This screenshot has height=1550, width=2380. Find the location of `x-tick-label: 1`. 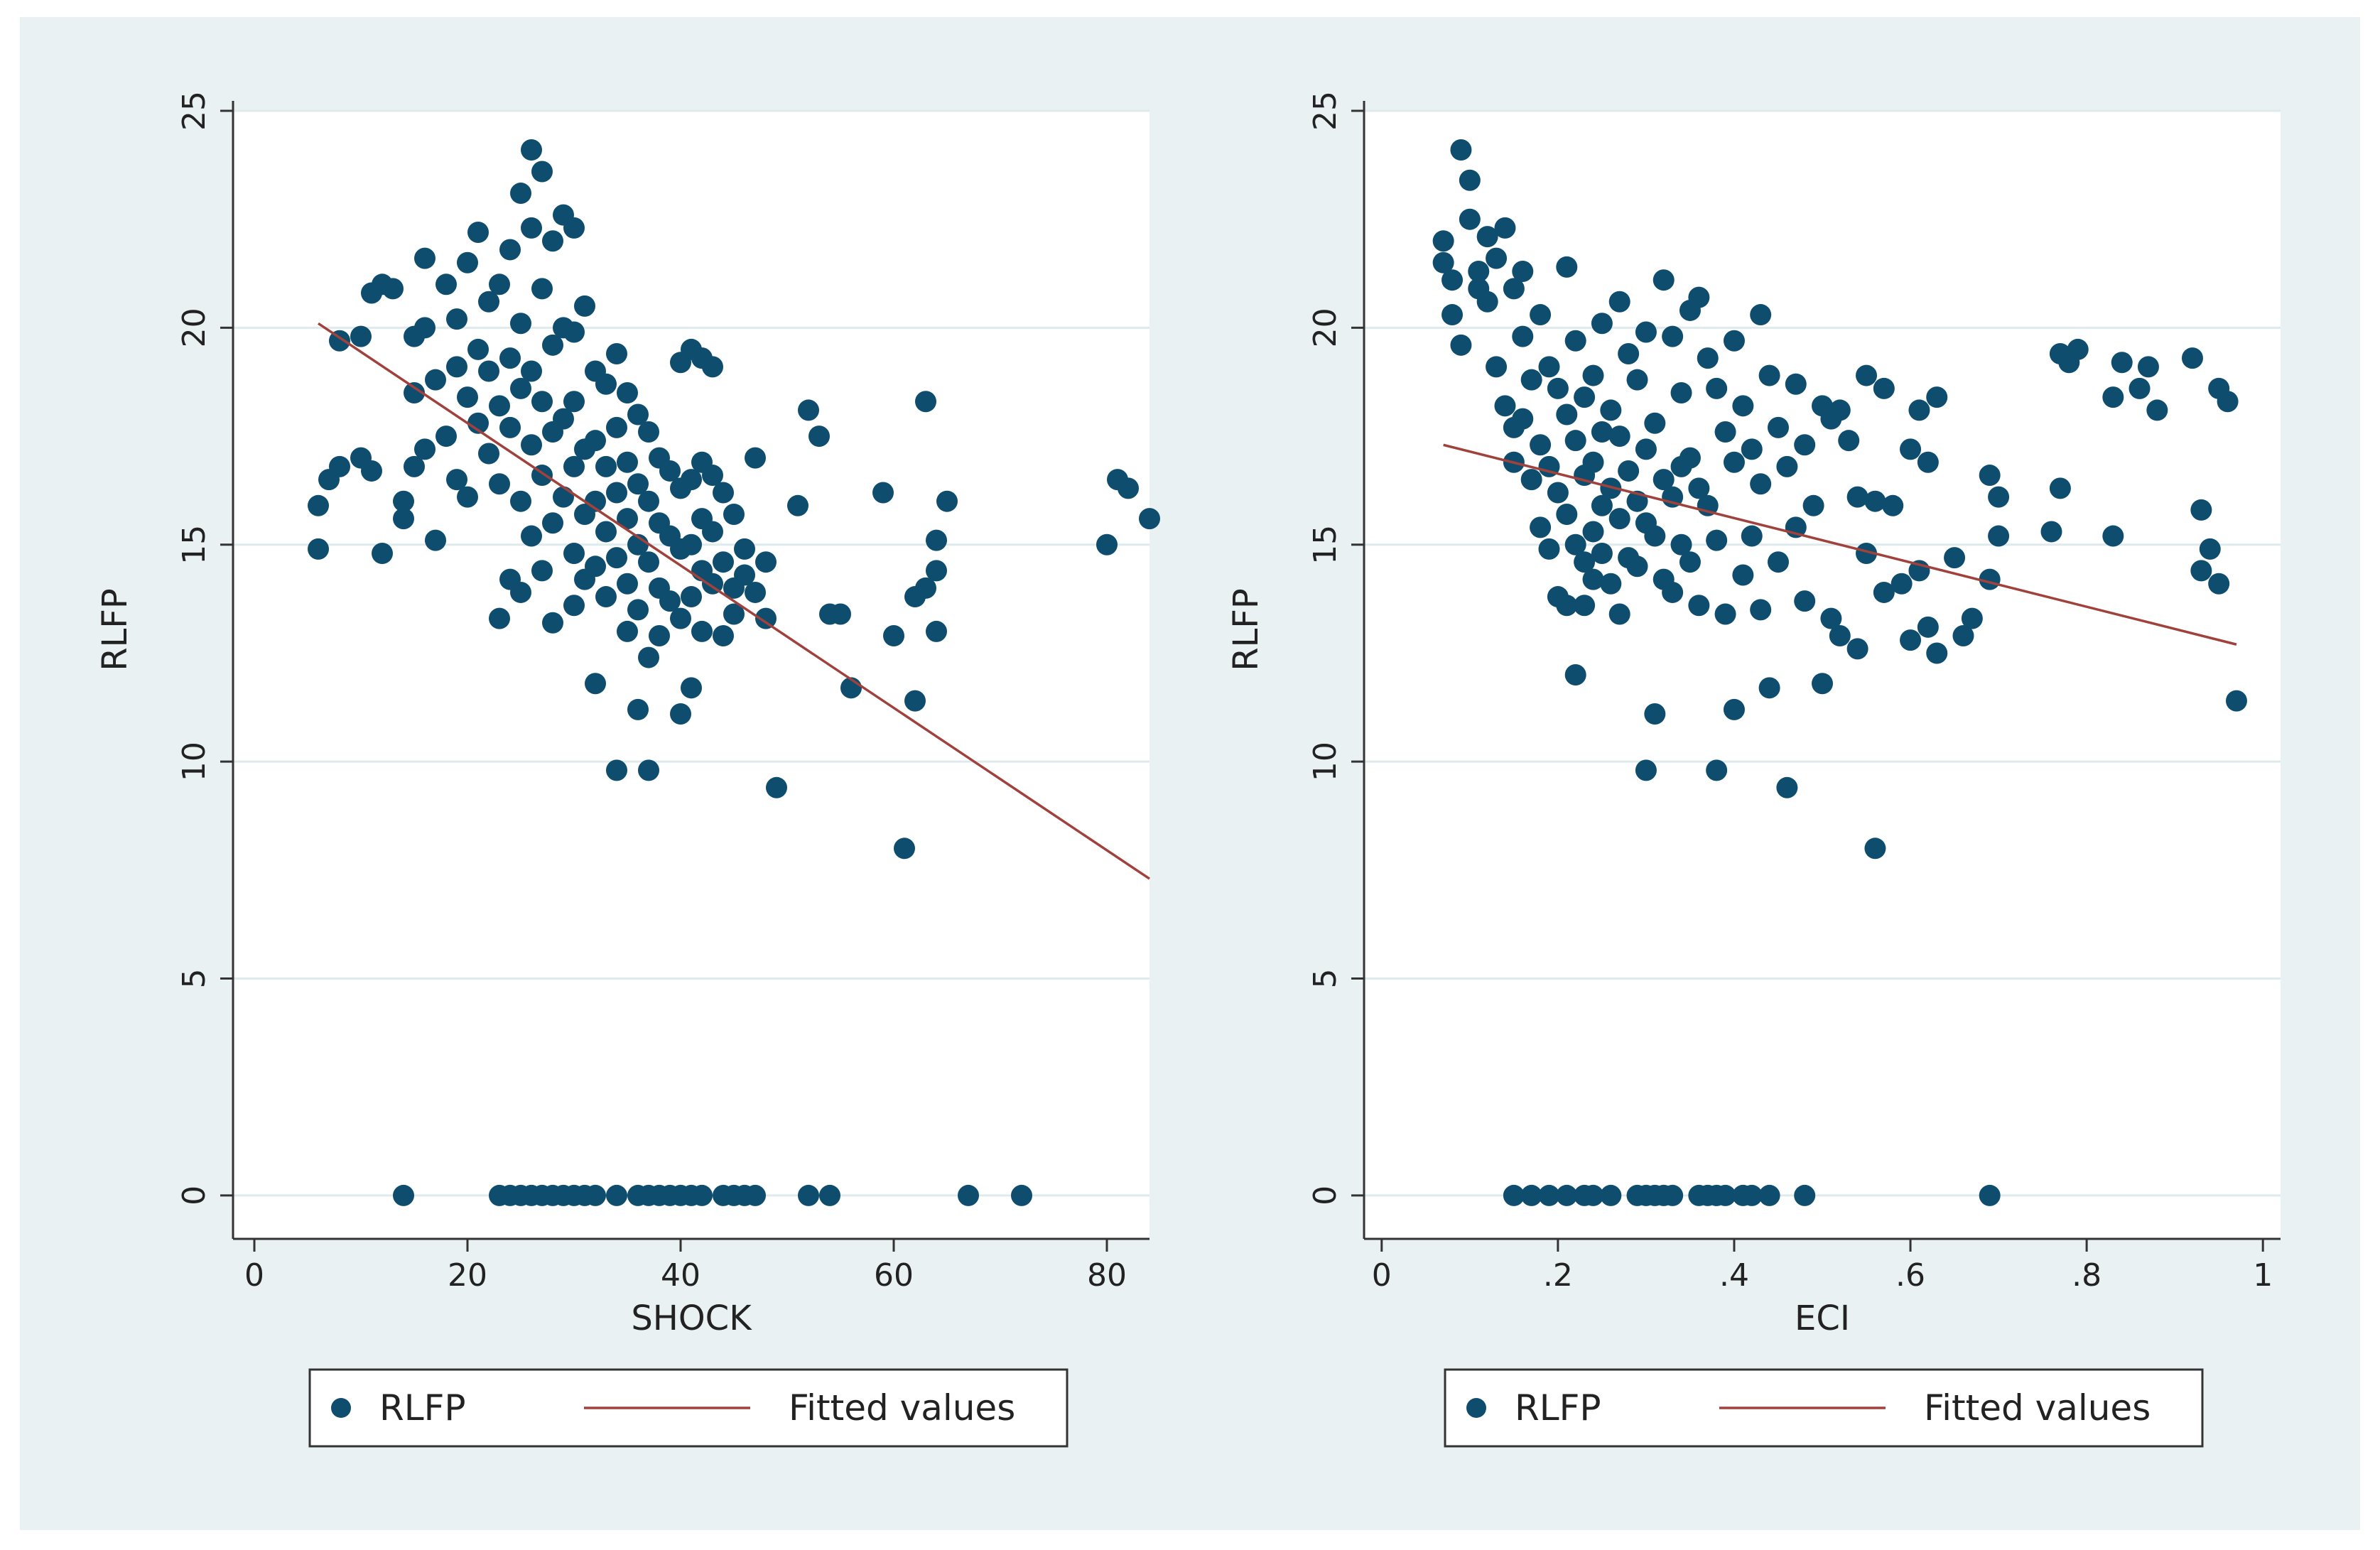

x-tick-label: 1 is located at coordinates (2263, 1275).